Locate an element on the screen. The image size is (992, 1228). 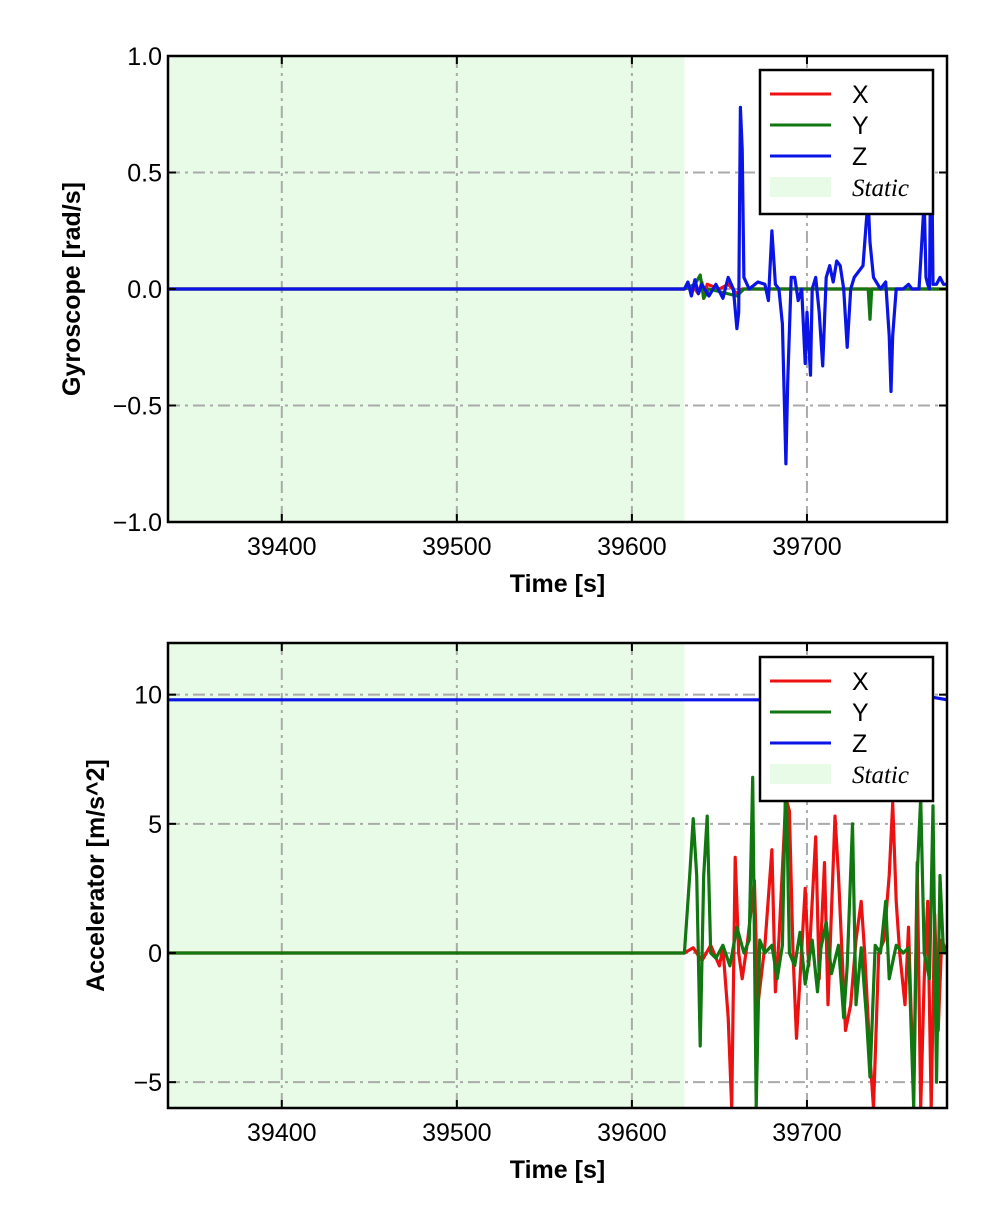
y-tick-label: −0.5 is located at coordinates (137, 407).